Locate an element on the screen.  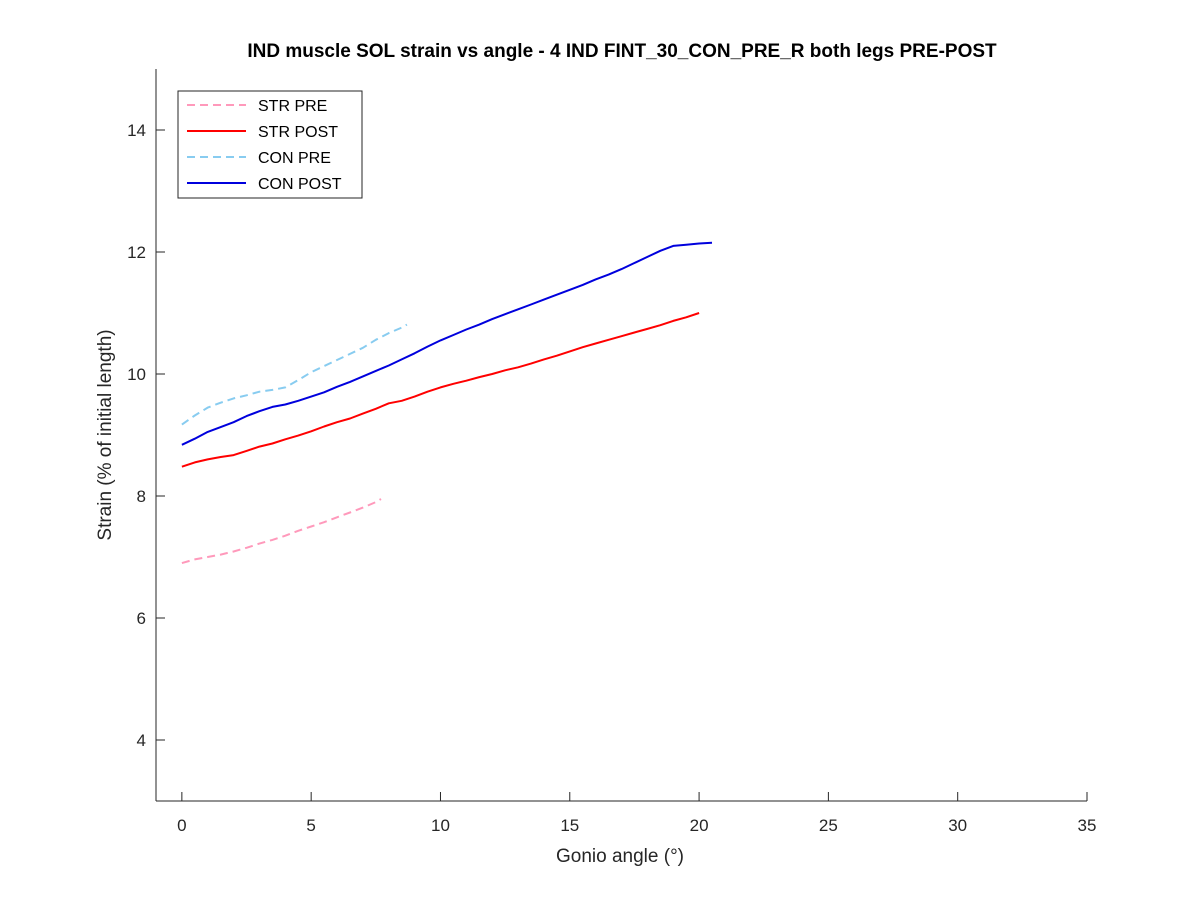
series-line-str-pre is located at coordinates (281, 531).